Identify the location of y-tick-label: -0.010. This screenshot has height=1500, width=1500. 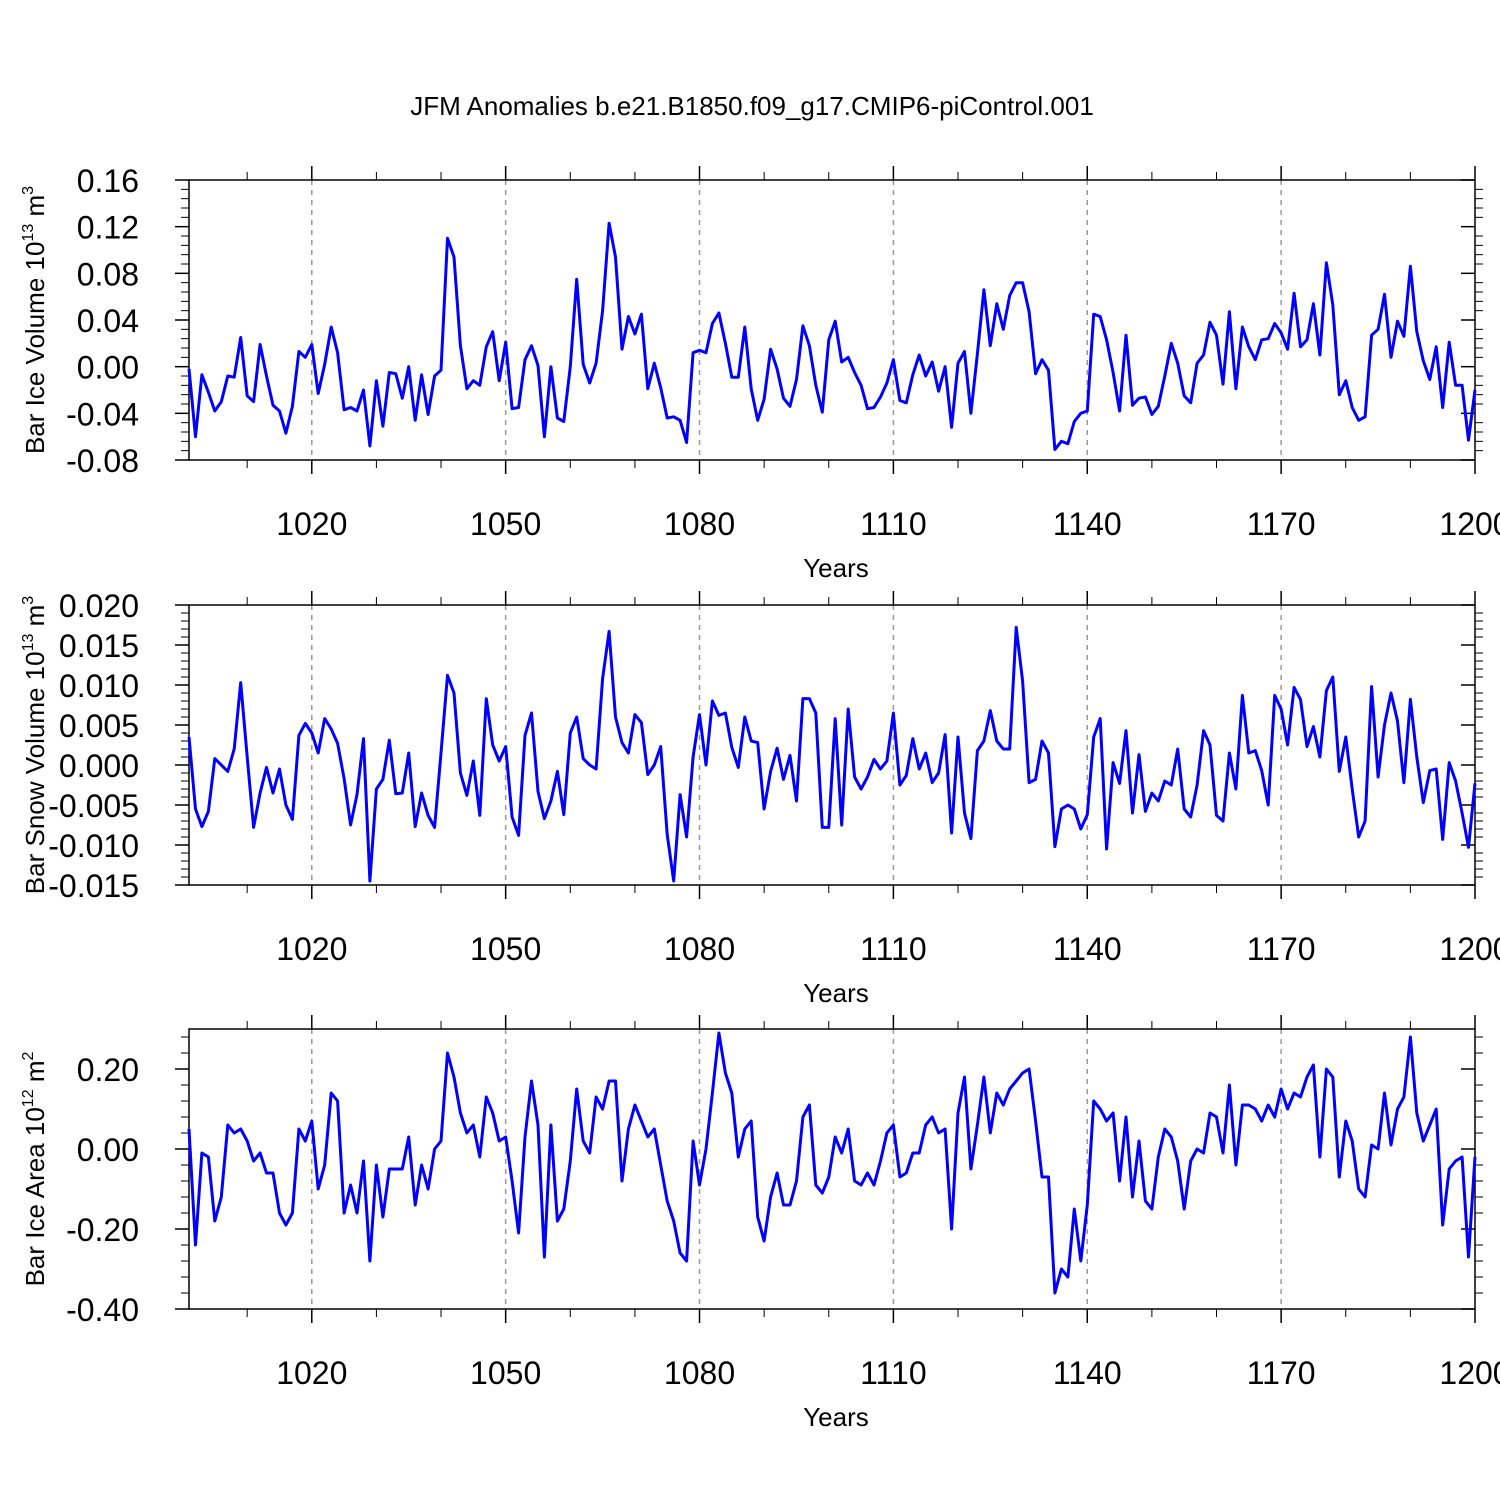
(93, 846).